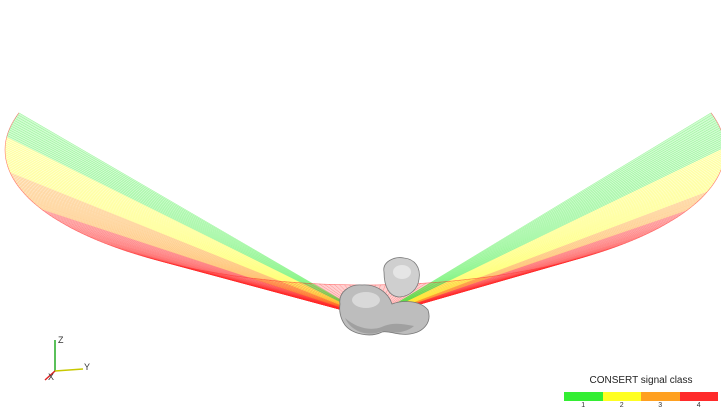 This screenshot has height=410, width=721. What do you see at coordinates (50, 375) in the screenshot?
I see `x-axis-line` at bounding box center [50, 375].